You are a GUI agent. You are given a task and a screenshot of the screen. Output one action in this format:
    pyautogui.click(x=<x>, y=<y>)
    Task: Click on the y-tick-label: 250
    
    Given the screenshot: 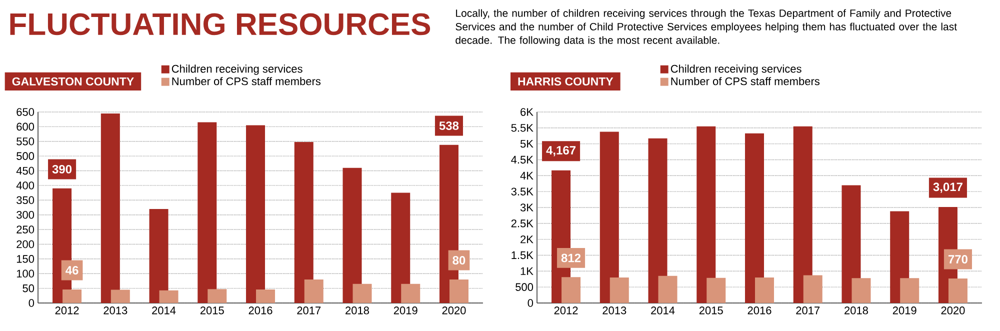 What is the action you would take?
    pyautogui.click(x=25, y=230)
    